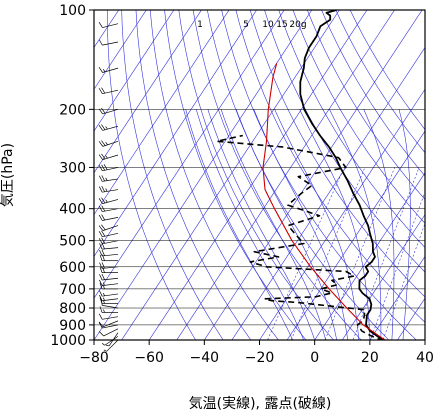 The width and height of the screenshot is (435, 412). Describe the element at coordinates (72, 242) in the screenshot. I see `y-tick-label: 500` at that location.